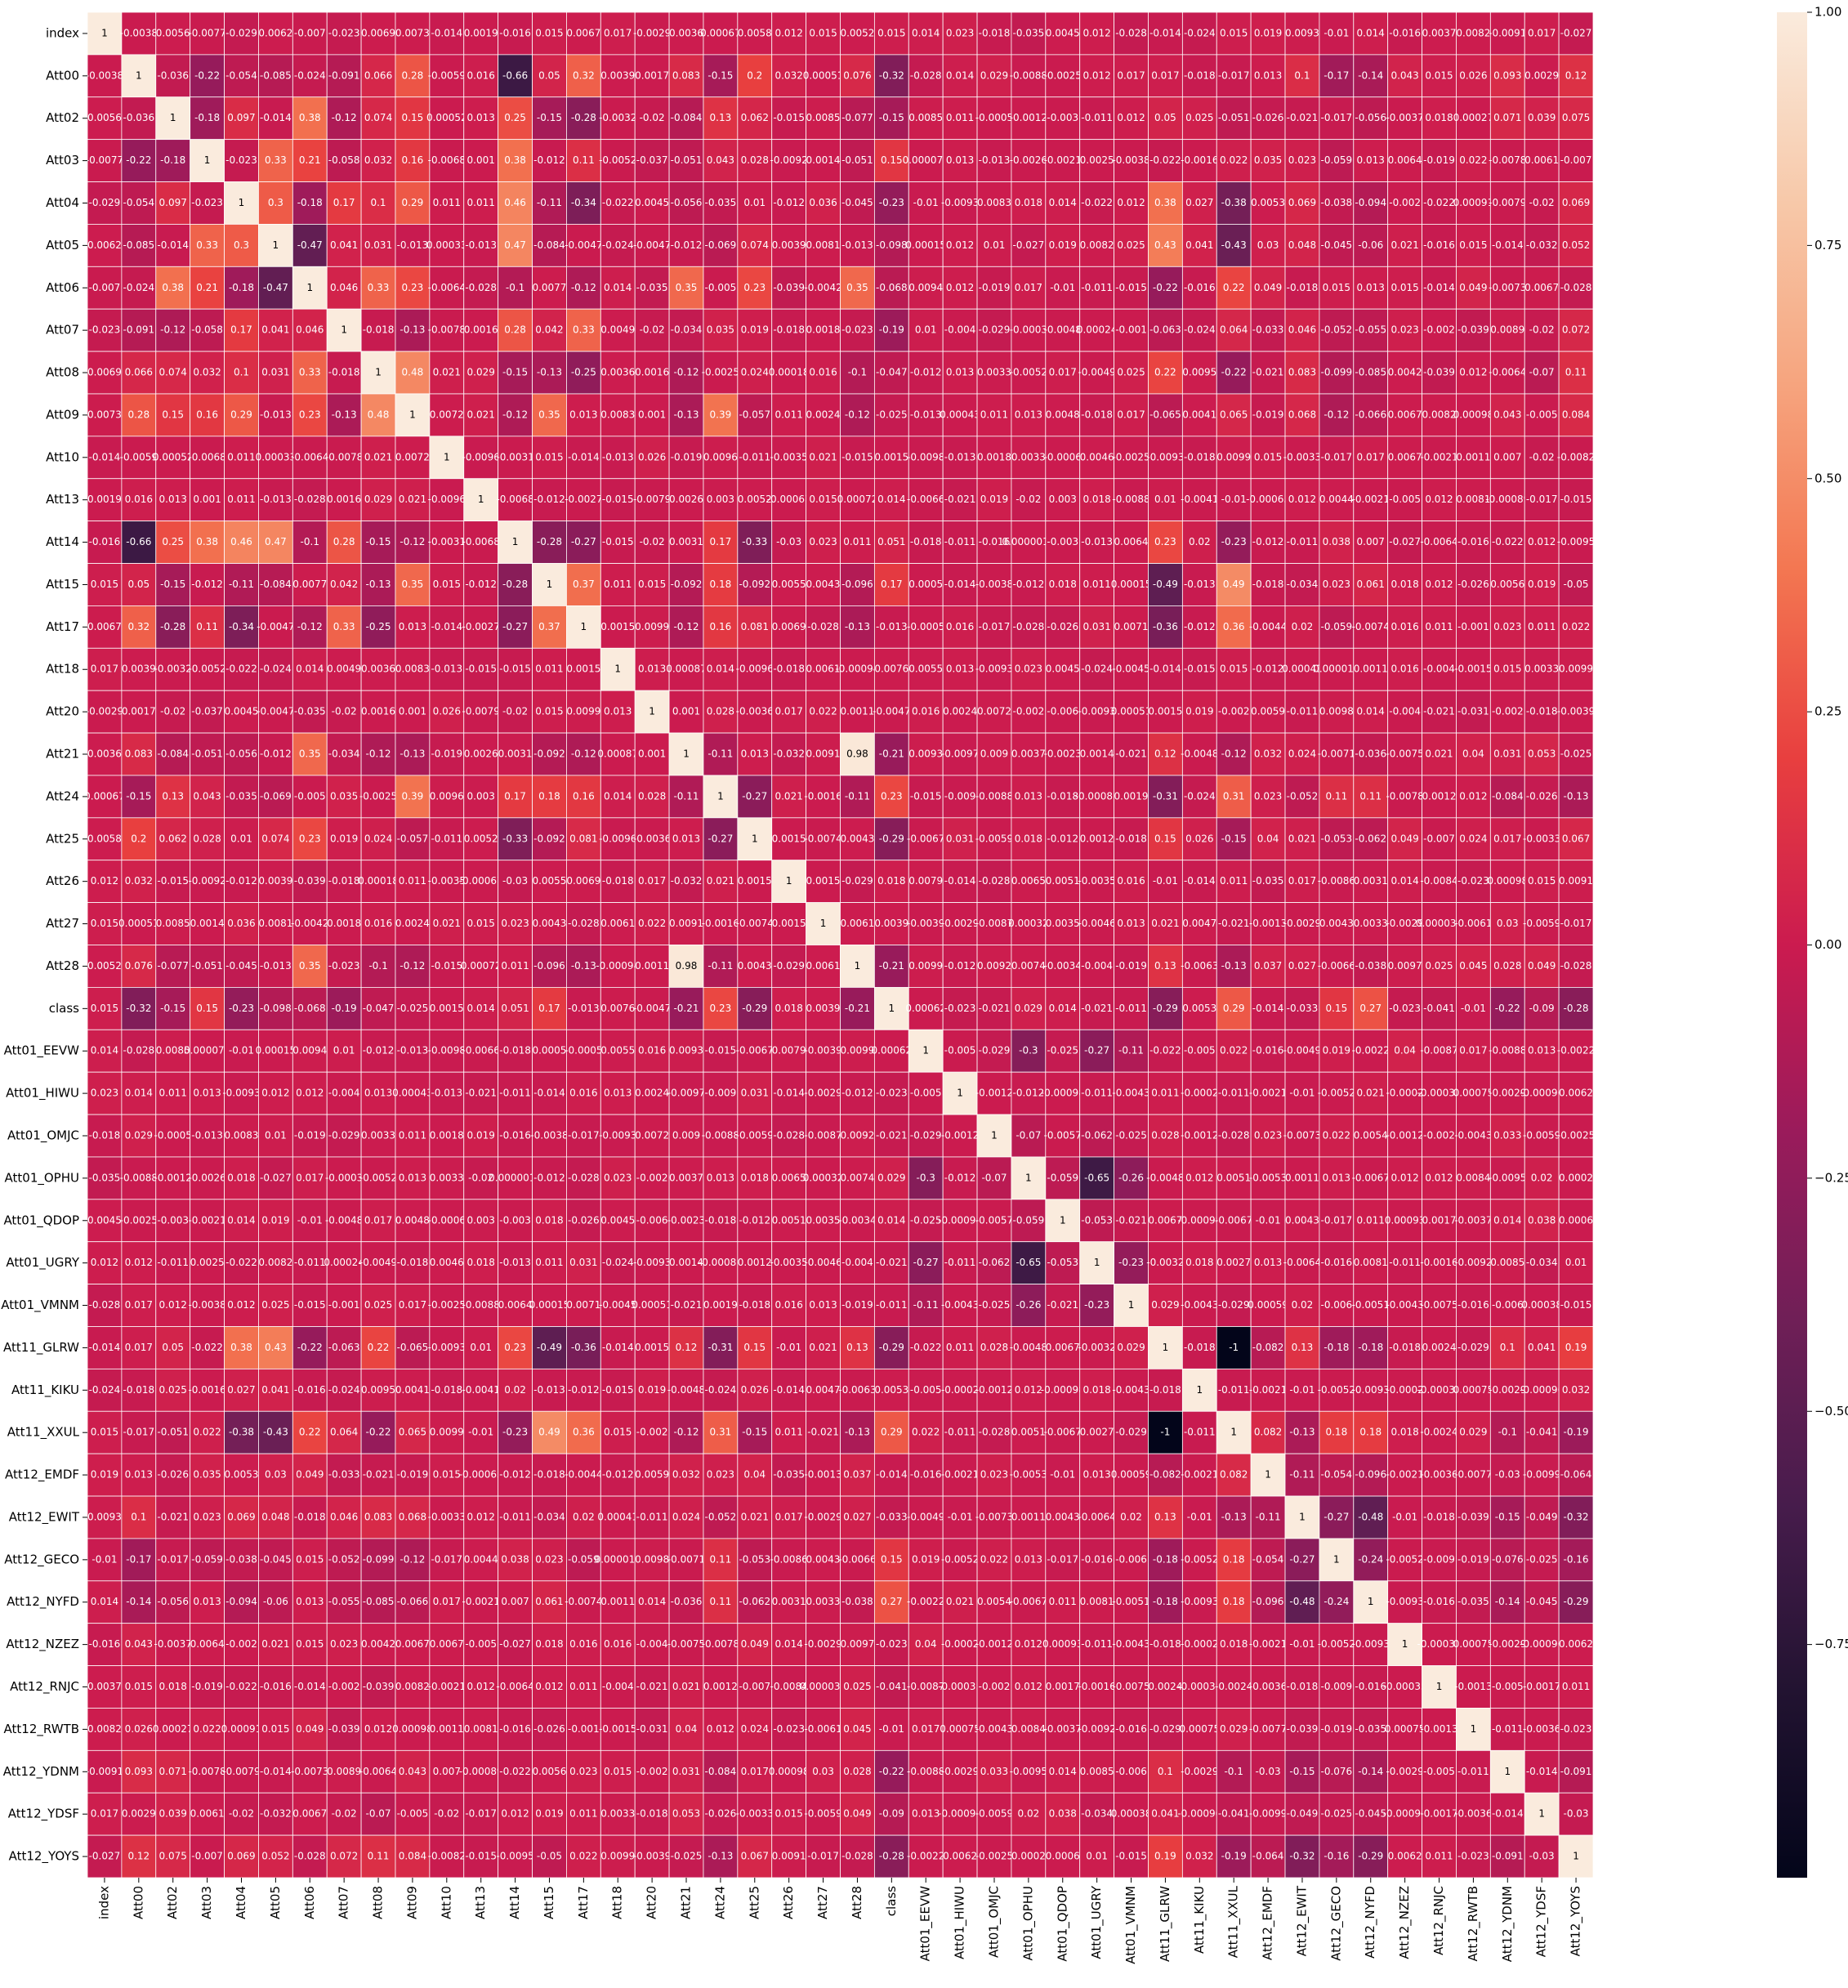  What do you see at coordinates (1268, 626) in the screenshot?
I see `cell-annotation: -0.0044` at bounding box center [1268, 626].